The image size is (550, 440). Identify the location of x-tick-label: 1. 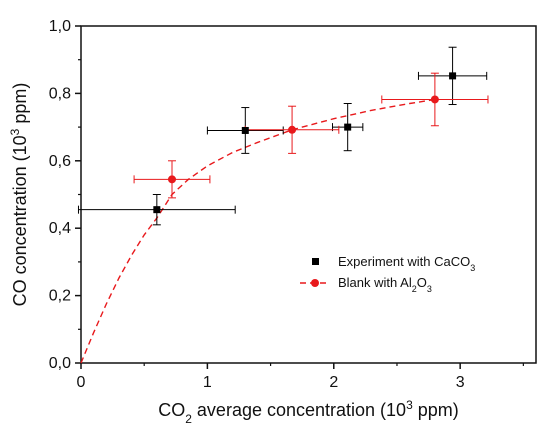
(207, 382).